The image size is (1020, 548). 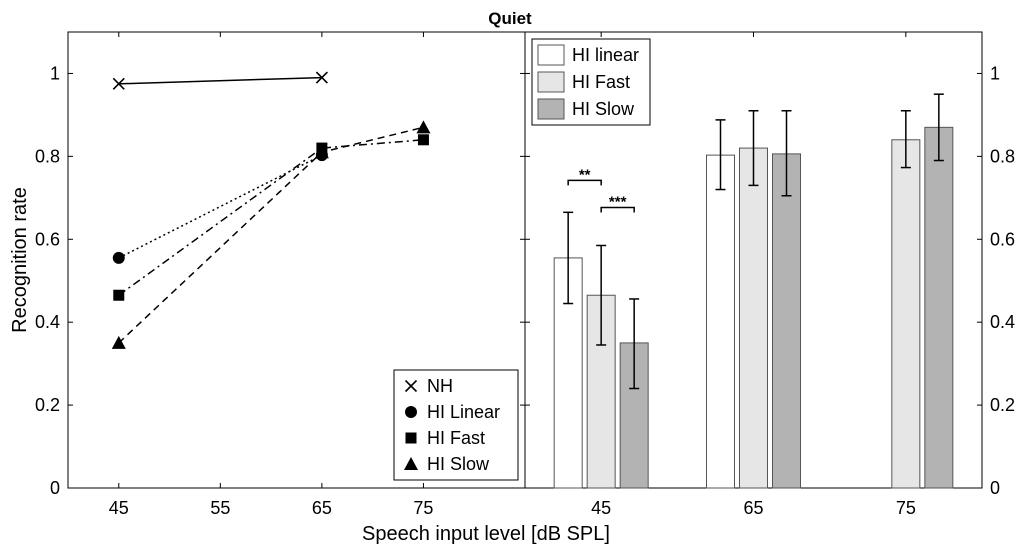 I want to click on y-axis-label: Recognition rate, so click(x=20, y=260).